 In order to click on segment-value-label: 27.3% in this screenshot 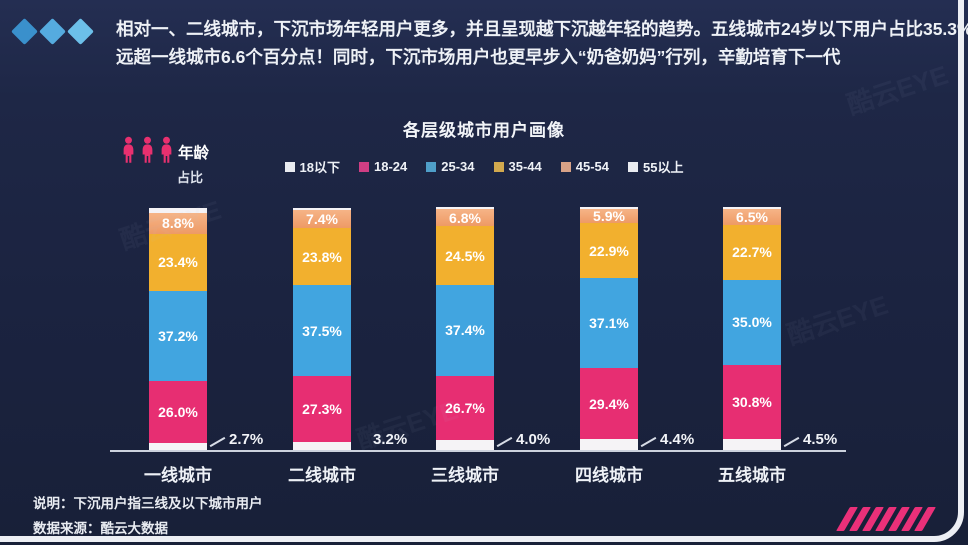, I will do `click(322, 409)`.